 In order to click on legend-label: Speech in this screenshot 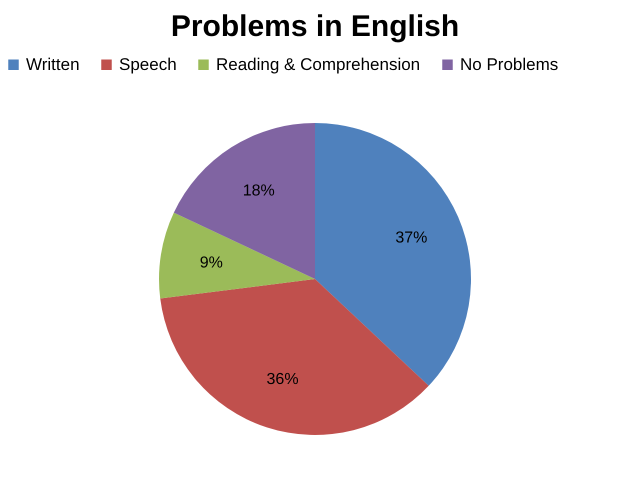, I will do `click(148, 64)`.